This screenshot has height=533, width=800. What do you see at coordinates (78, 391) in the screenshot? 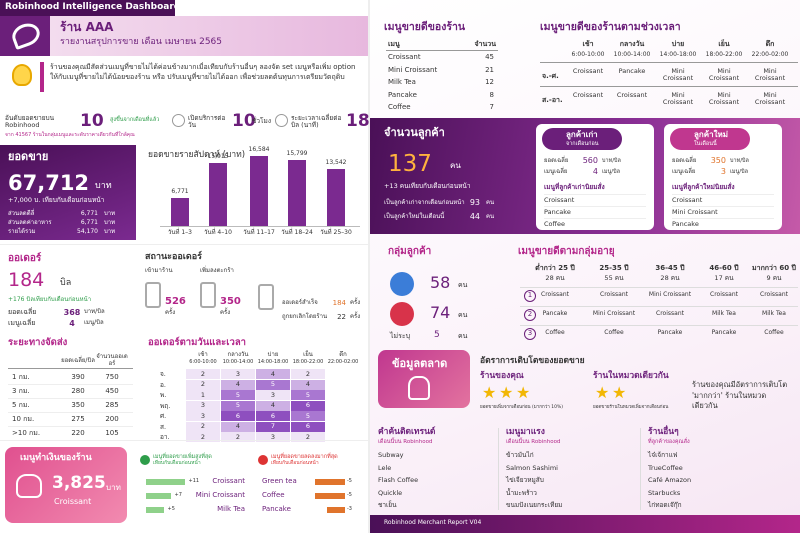
I see `cell: 280` at bounding box center [78, 391].